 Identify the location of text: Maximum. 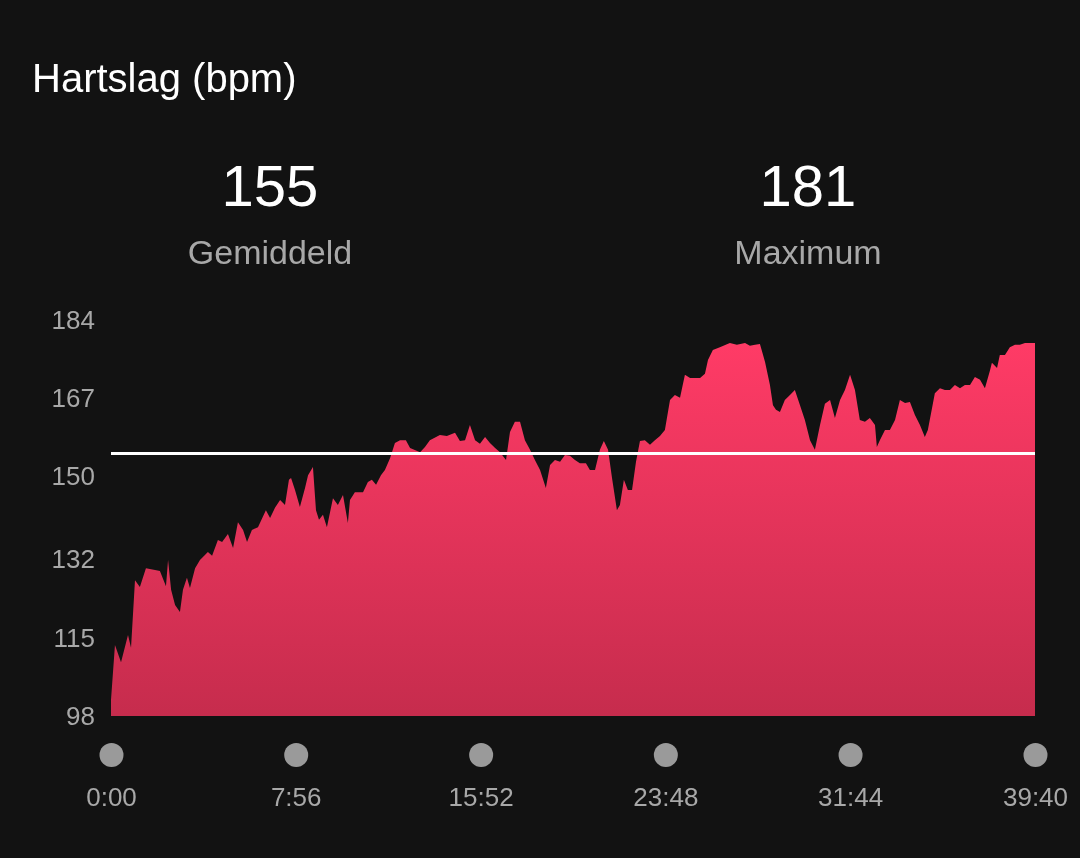
(808, 252).